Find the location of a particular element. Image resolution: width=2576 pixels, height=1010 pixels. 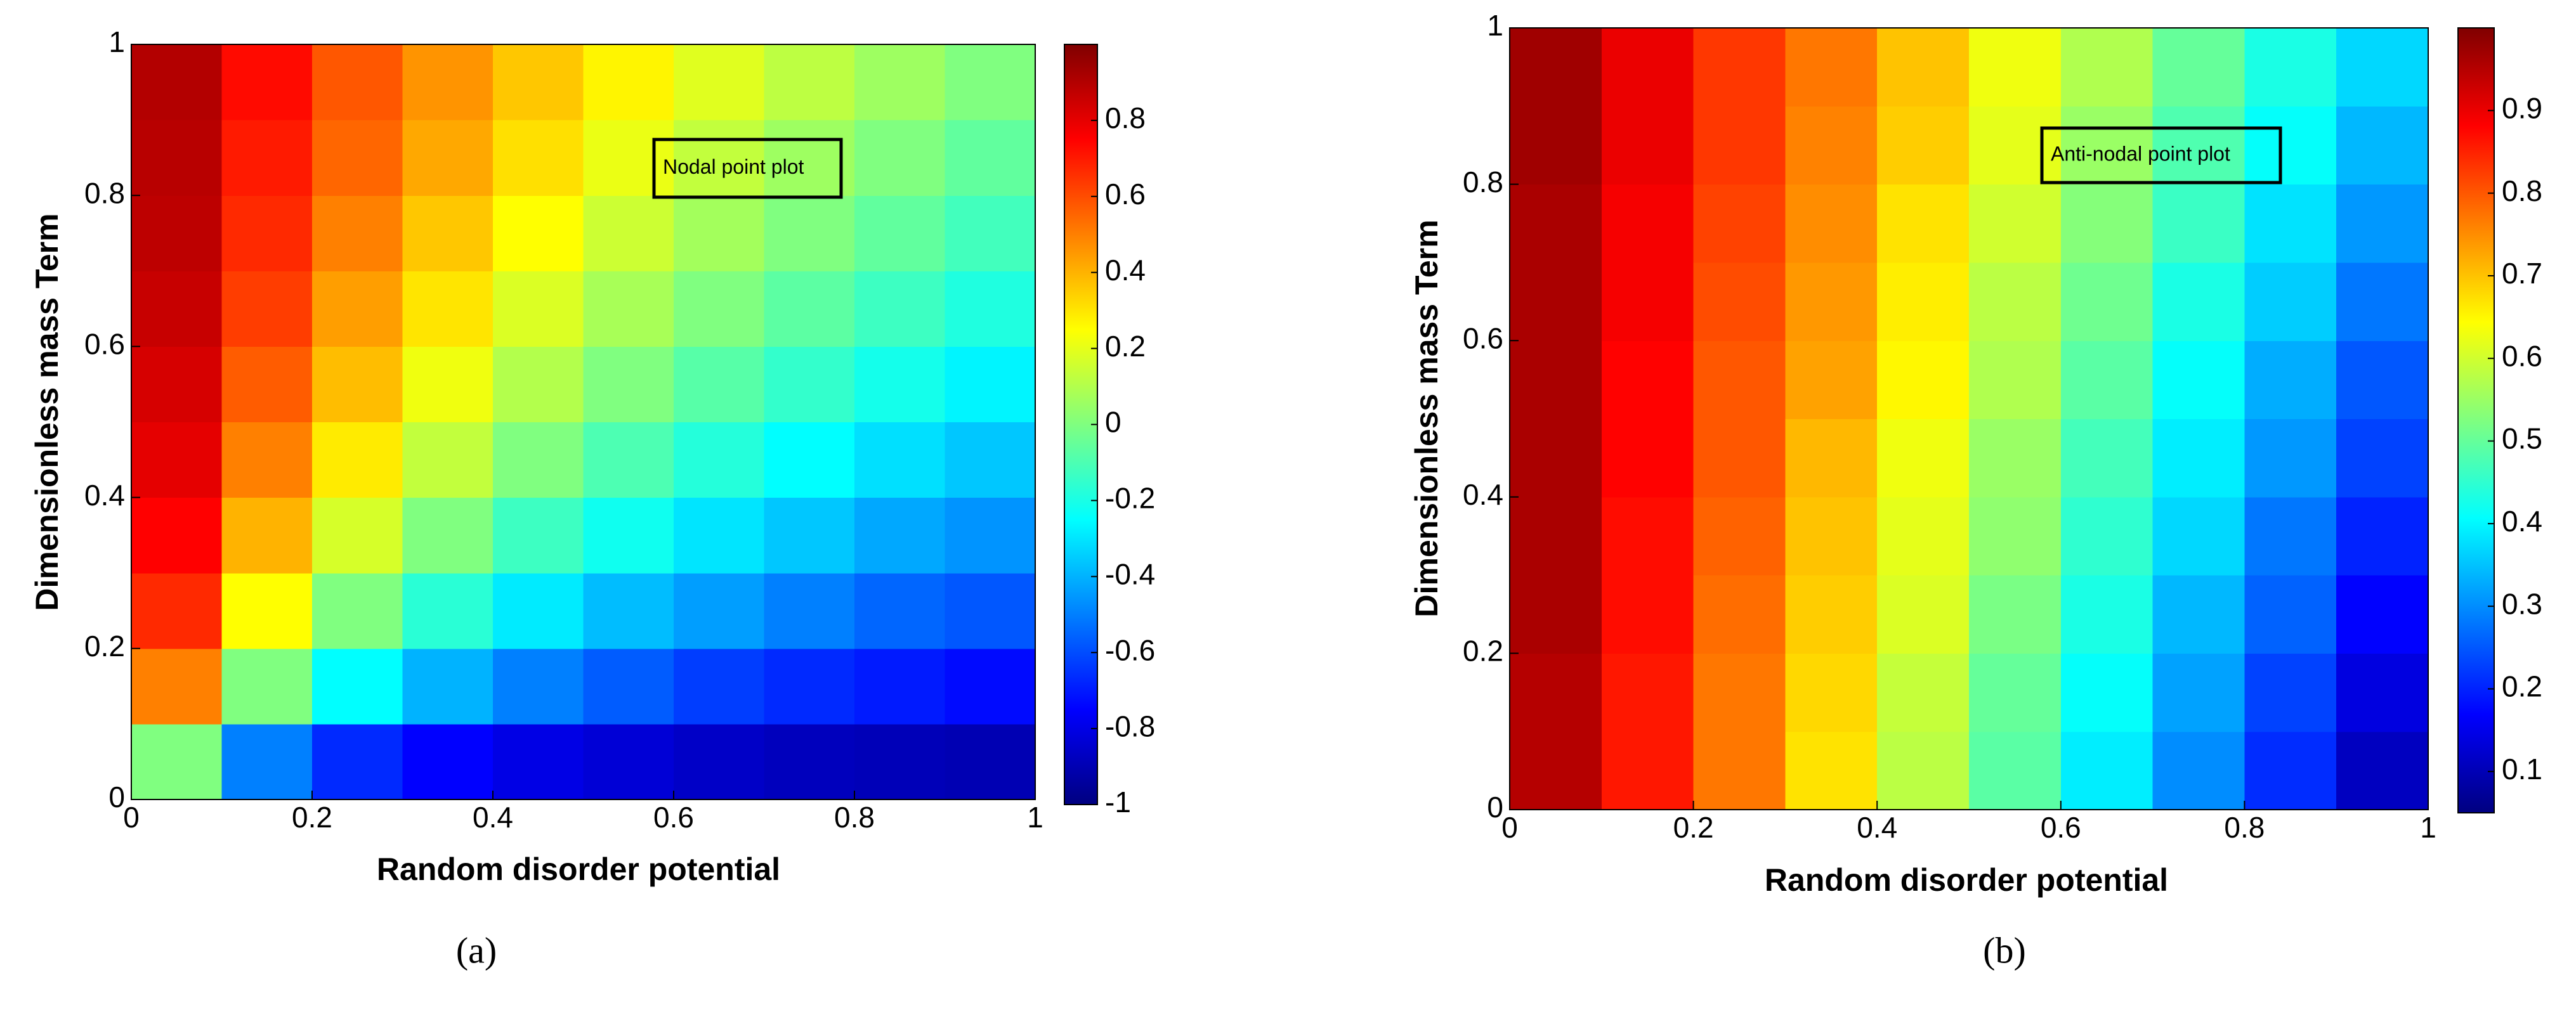

x-tick-label: 0.4 is located at coordinates (1877, 827).